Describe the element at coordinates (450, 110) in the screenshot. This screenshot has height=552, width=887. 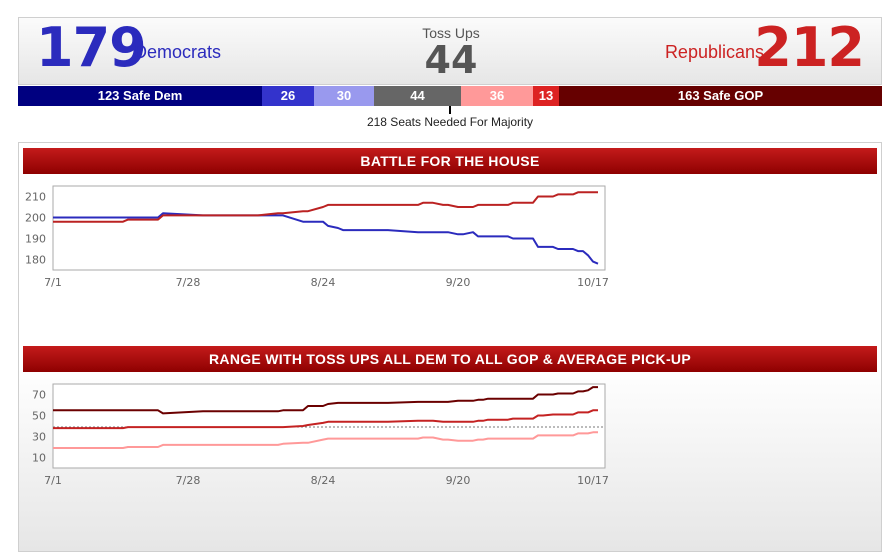
I see `majority-marker` at that location.